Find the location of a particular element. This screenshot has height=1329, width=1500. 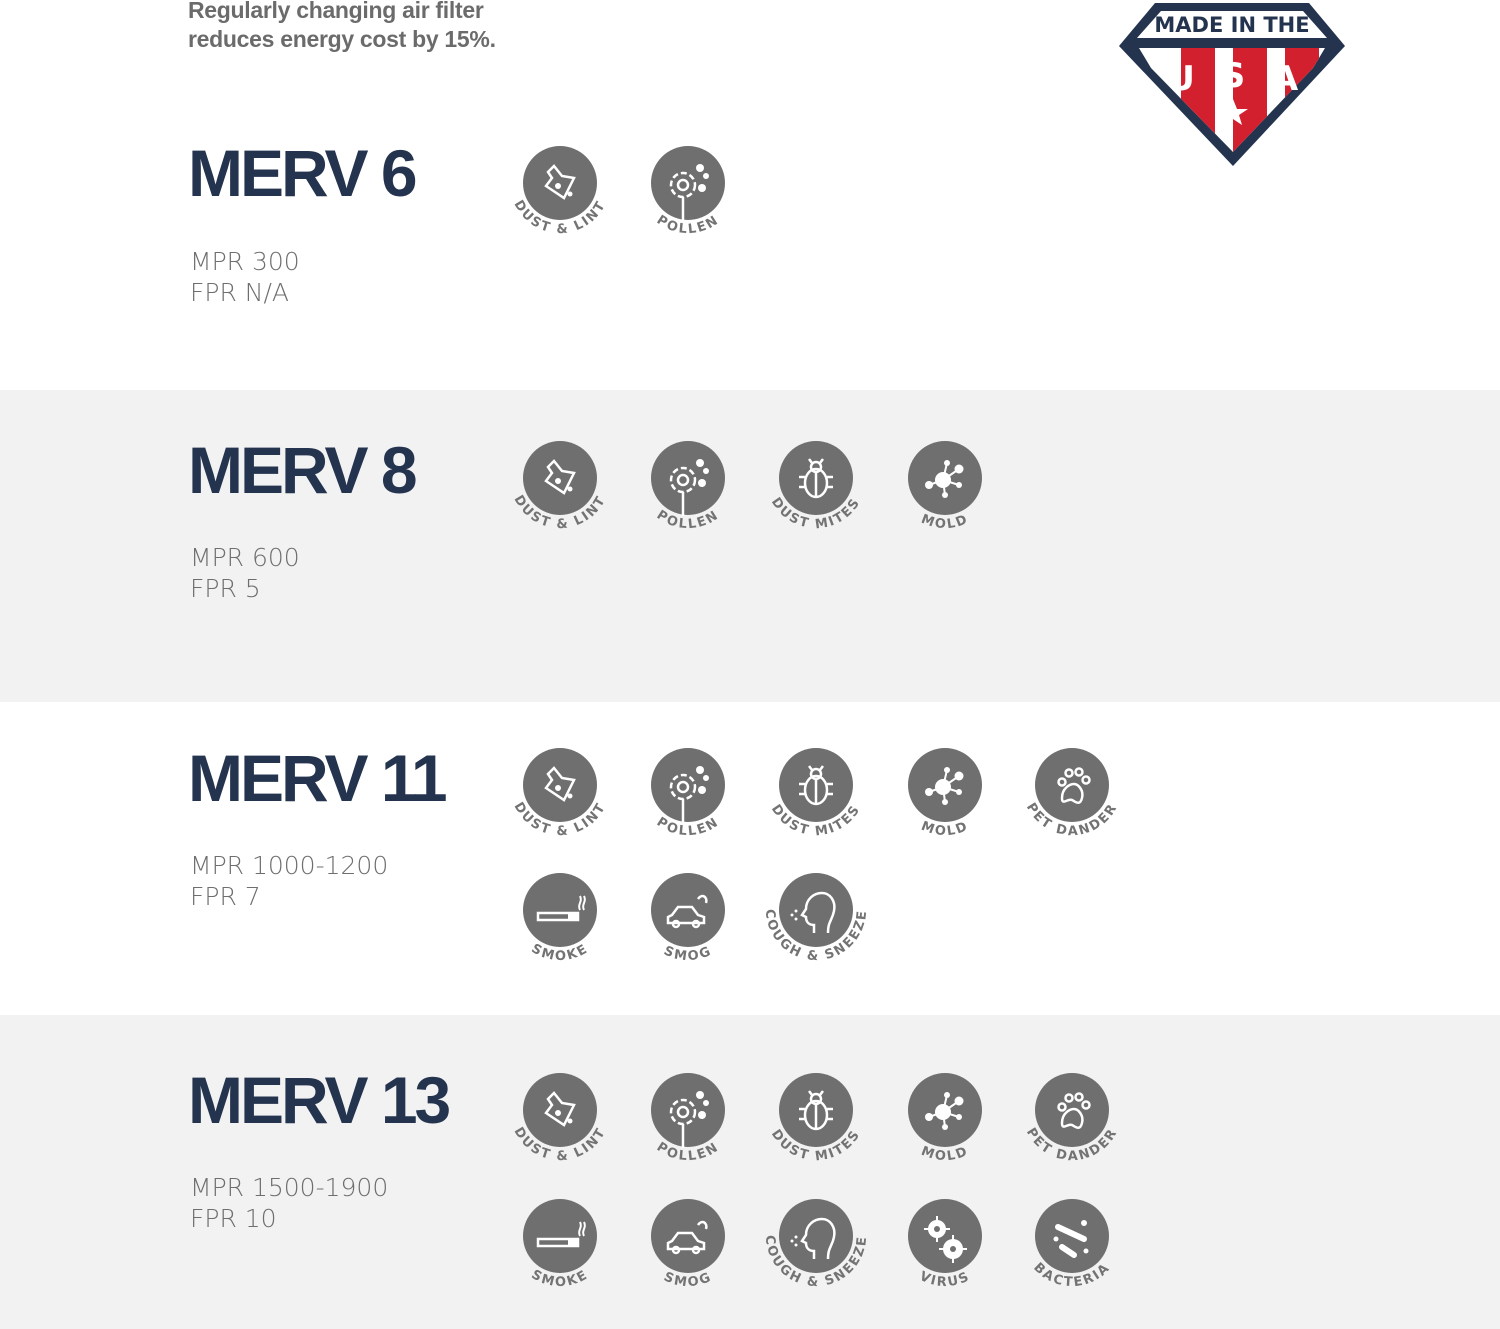

badge-top-text: MADE IN THE is located at coordinates (1231, 25).